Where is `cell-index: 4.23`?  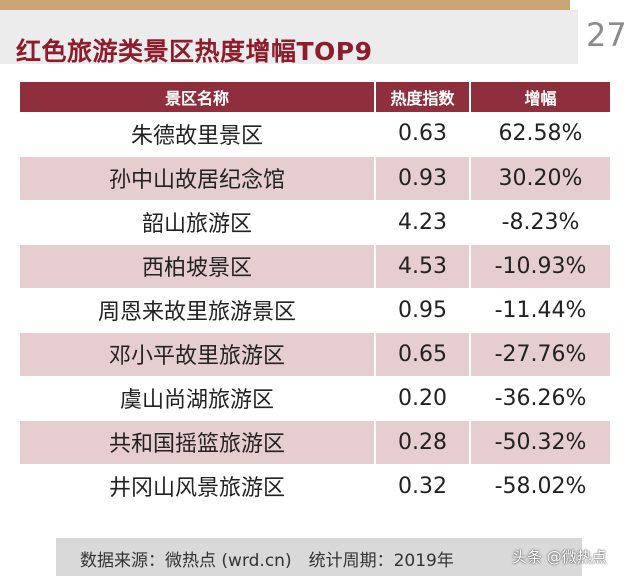
cell-index: 4.23 is located at coordinates (423, 222).